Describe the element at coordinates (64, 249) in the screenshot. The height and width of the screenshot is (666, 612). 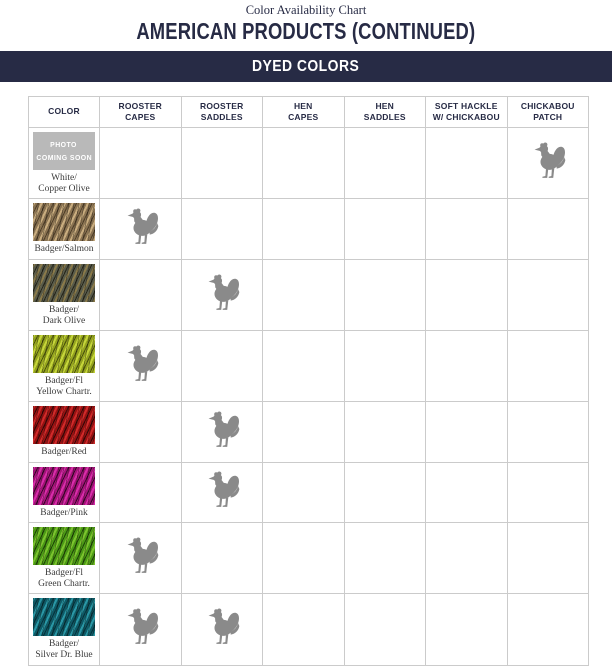
I see `color-label: Badger/Salmon` at that location.